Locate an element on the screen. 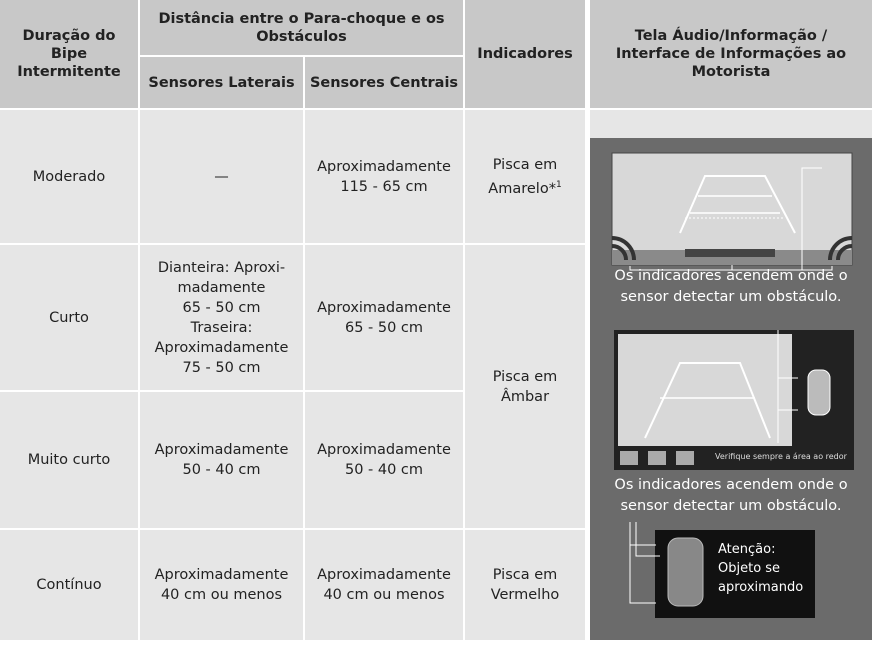 This screenshot has height=657, width=872. warning-line: Objeto se is located at coordinates (749, 568).